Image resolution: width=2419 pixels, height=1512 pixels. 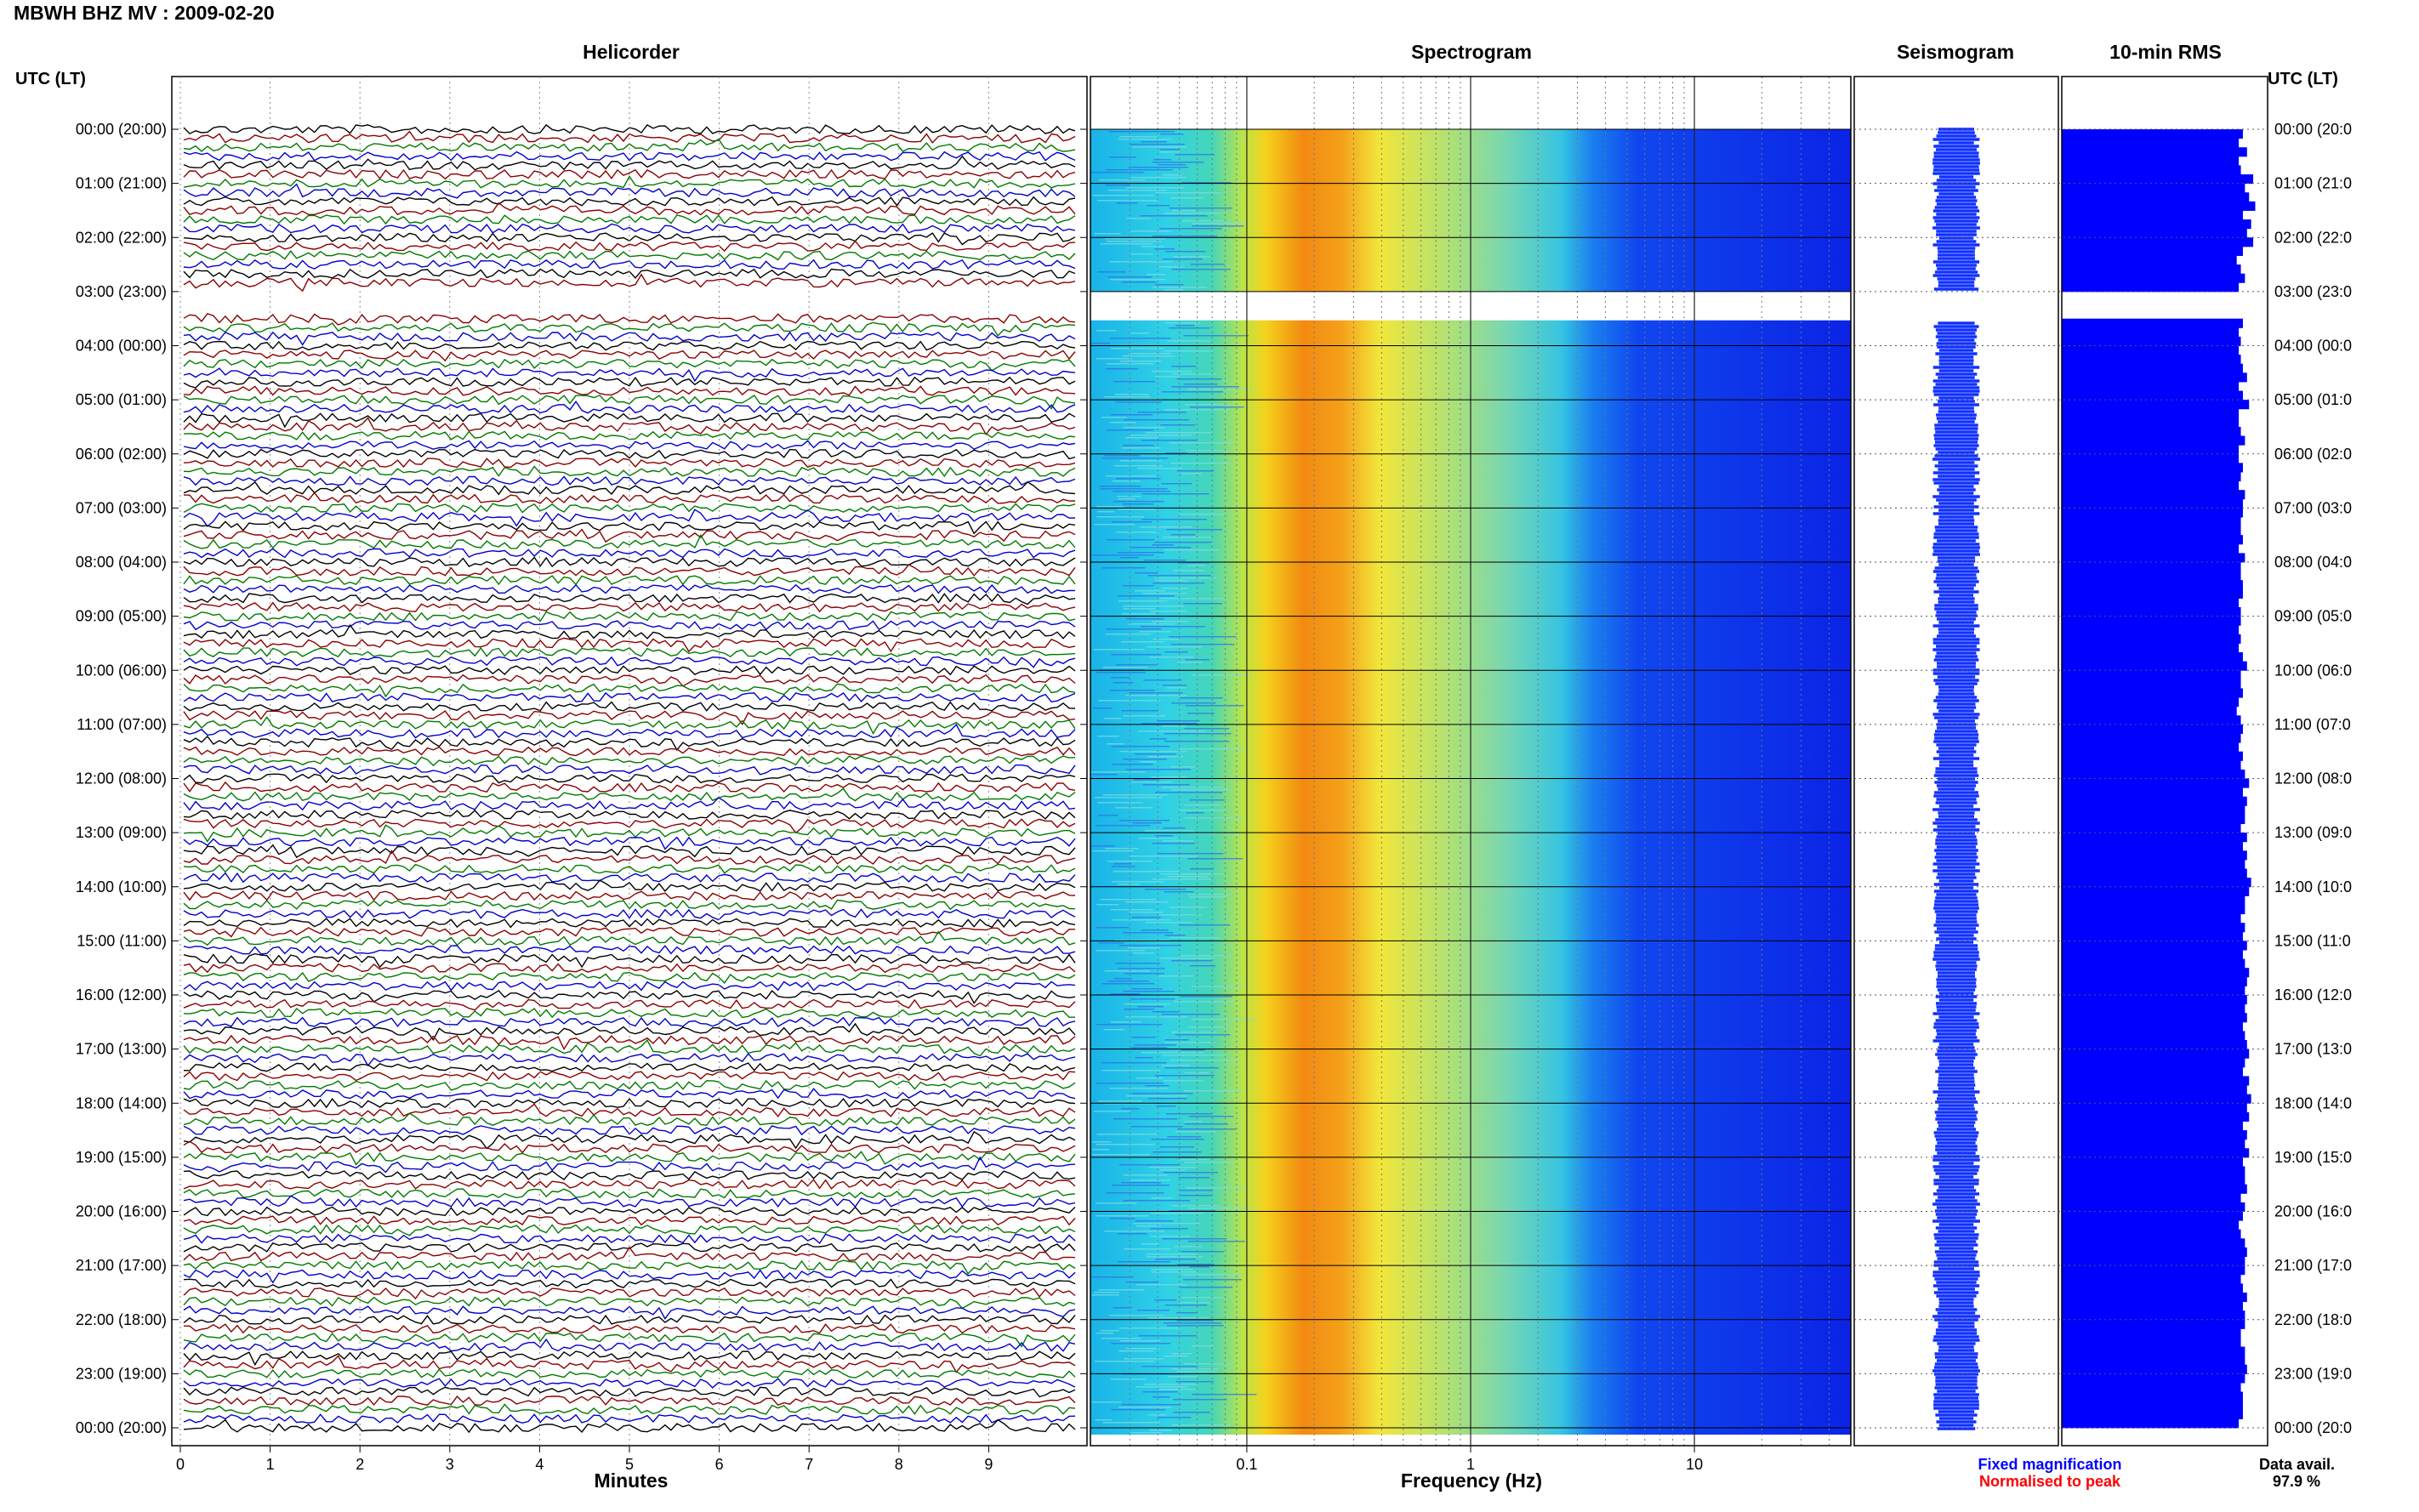 I want to click on spectrogram-x-tick-label: 1, so click(x=1470, y=1464).